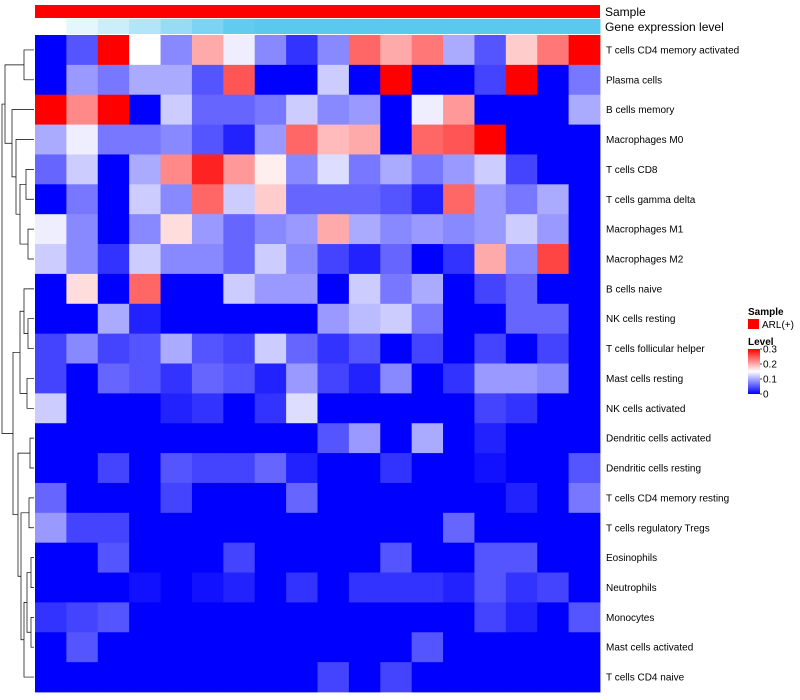 Image resolution: width=800 pixels, height=700 pixels. What do you see at coordinates (770, 365) in the screenshot?
I see `legend-tick-label: 0.2` at bounding box center [770, 365].